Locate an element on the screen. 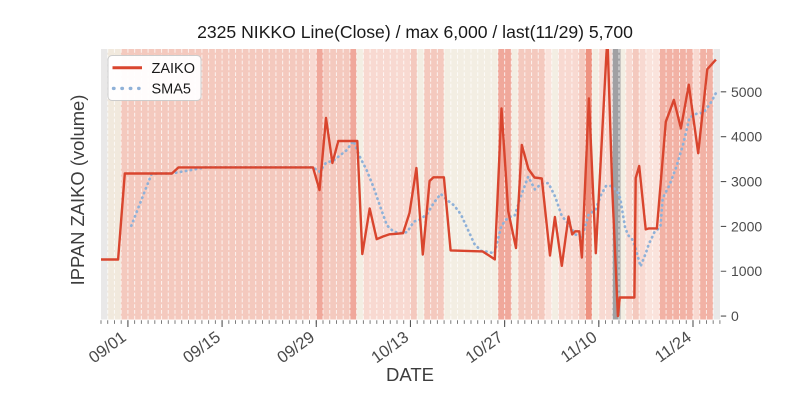  svg-text: ZAIKO is located at coordinates (174, 69).